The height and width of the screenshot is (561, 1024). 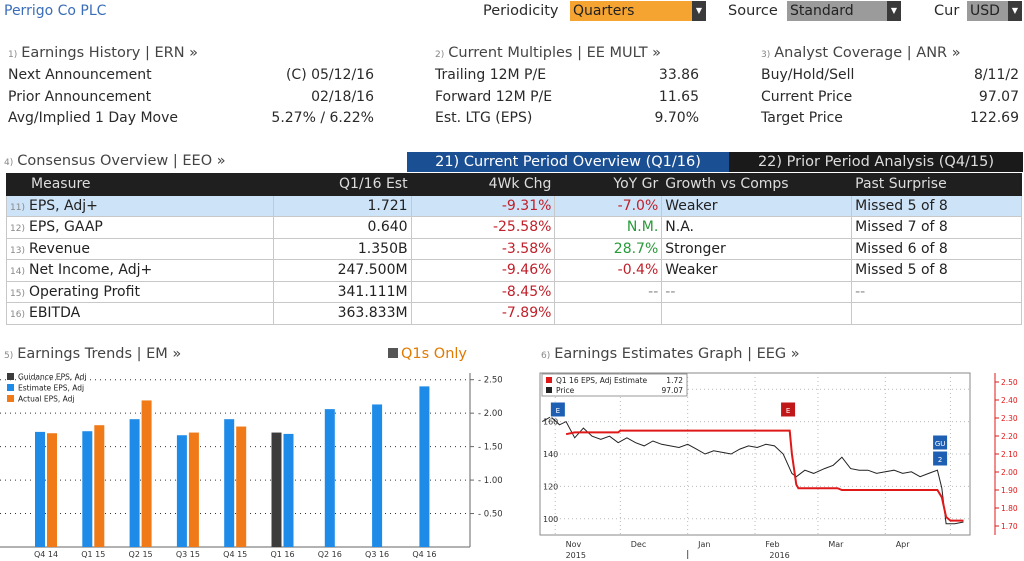 What do you see at coordinates (490, 481) in the screenshot?
I see `y-tick-label: - 1.00` at bounding box center [490, 481].